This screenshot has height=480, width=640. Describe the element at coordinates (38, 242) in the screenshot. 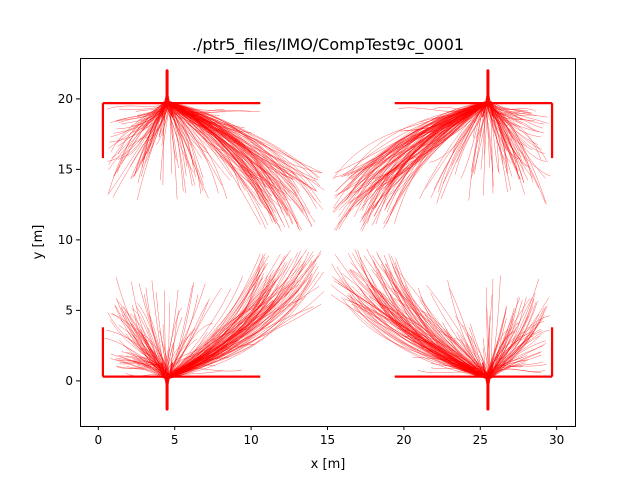

I see `y-axis-label: y [m]` at that location.